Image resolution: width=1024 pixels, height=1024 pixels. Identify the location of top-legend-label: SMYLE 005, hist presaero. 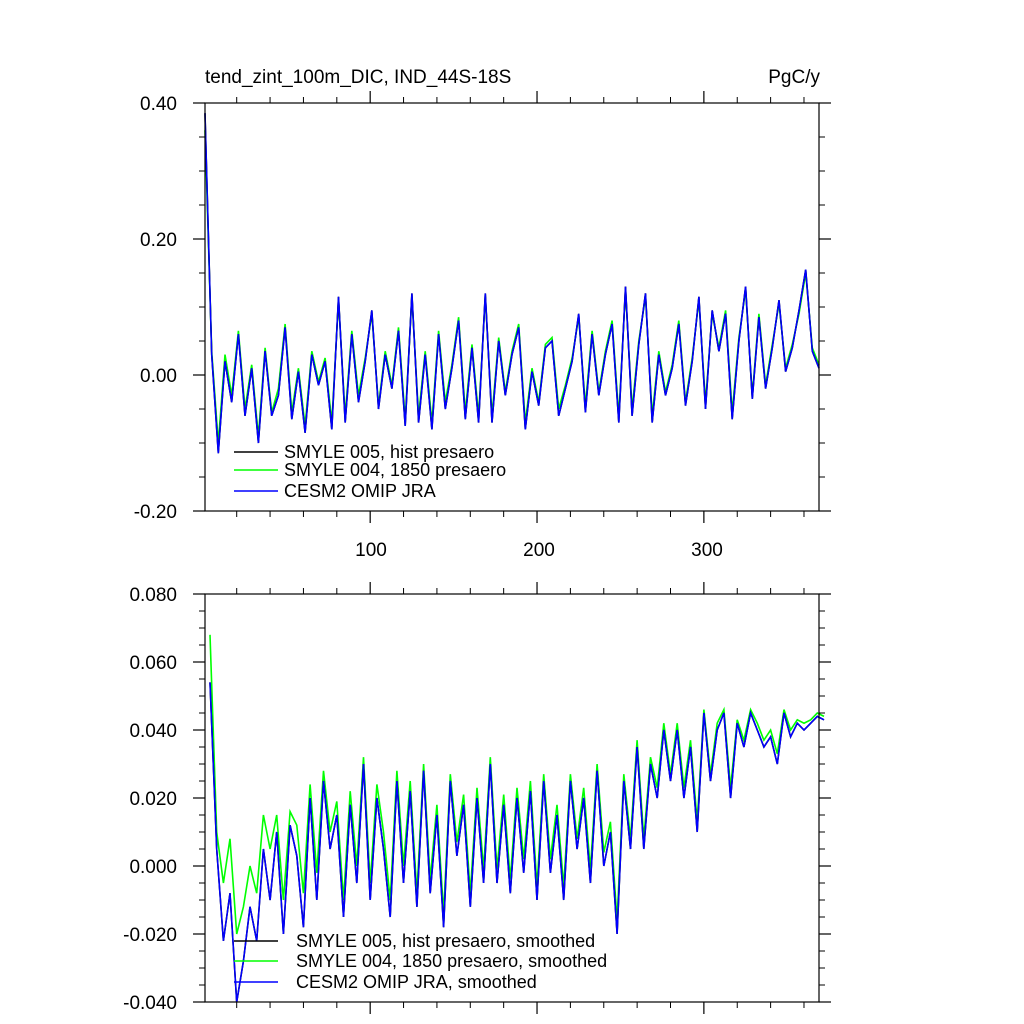
(389, 452).